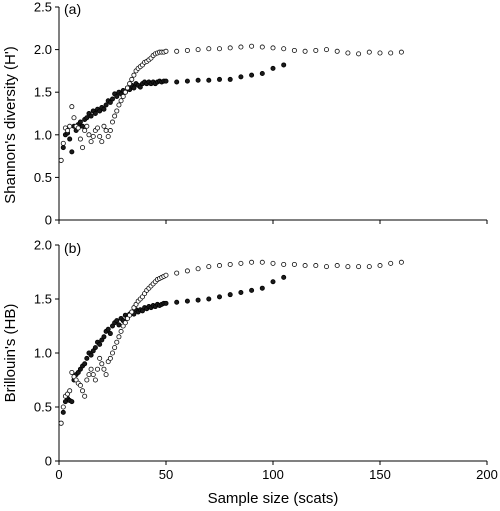 The image size is (500, 511). I want to click on panel-a-y-tick-label: 1.0, so click(43, 134).